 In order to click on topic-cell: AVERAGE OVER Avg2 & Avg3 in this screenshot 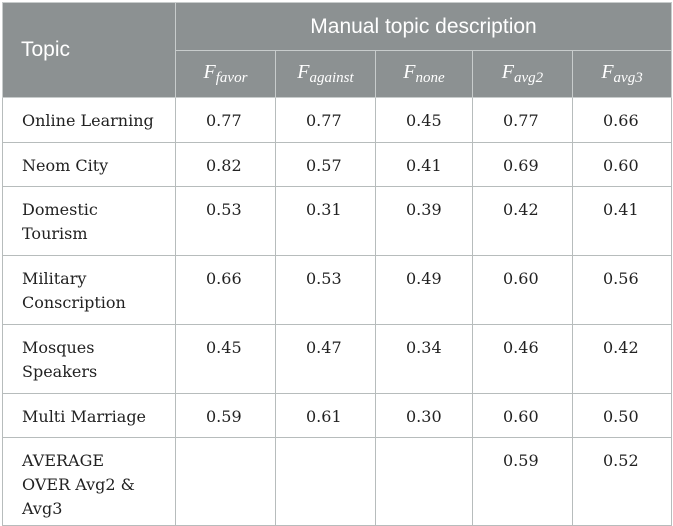, I will do `click(89, 481)`.